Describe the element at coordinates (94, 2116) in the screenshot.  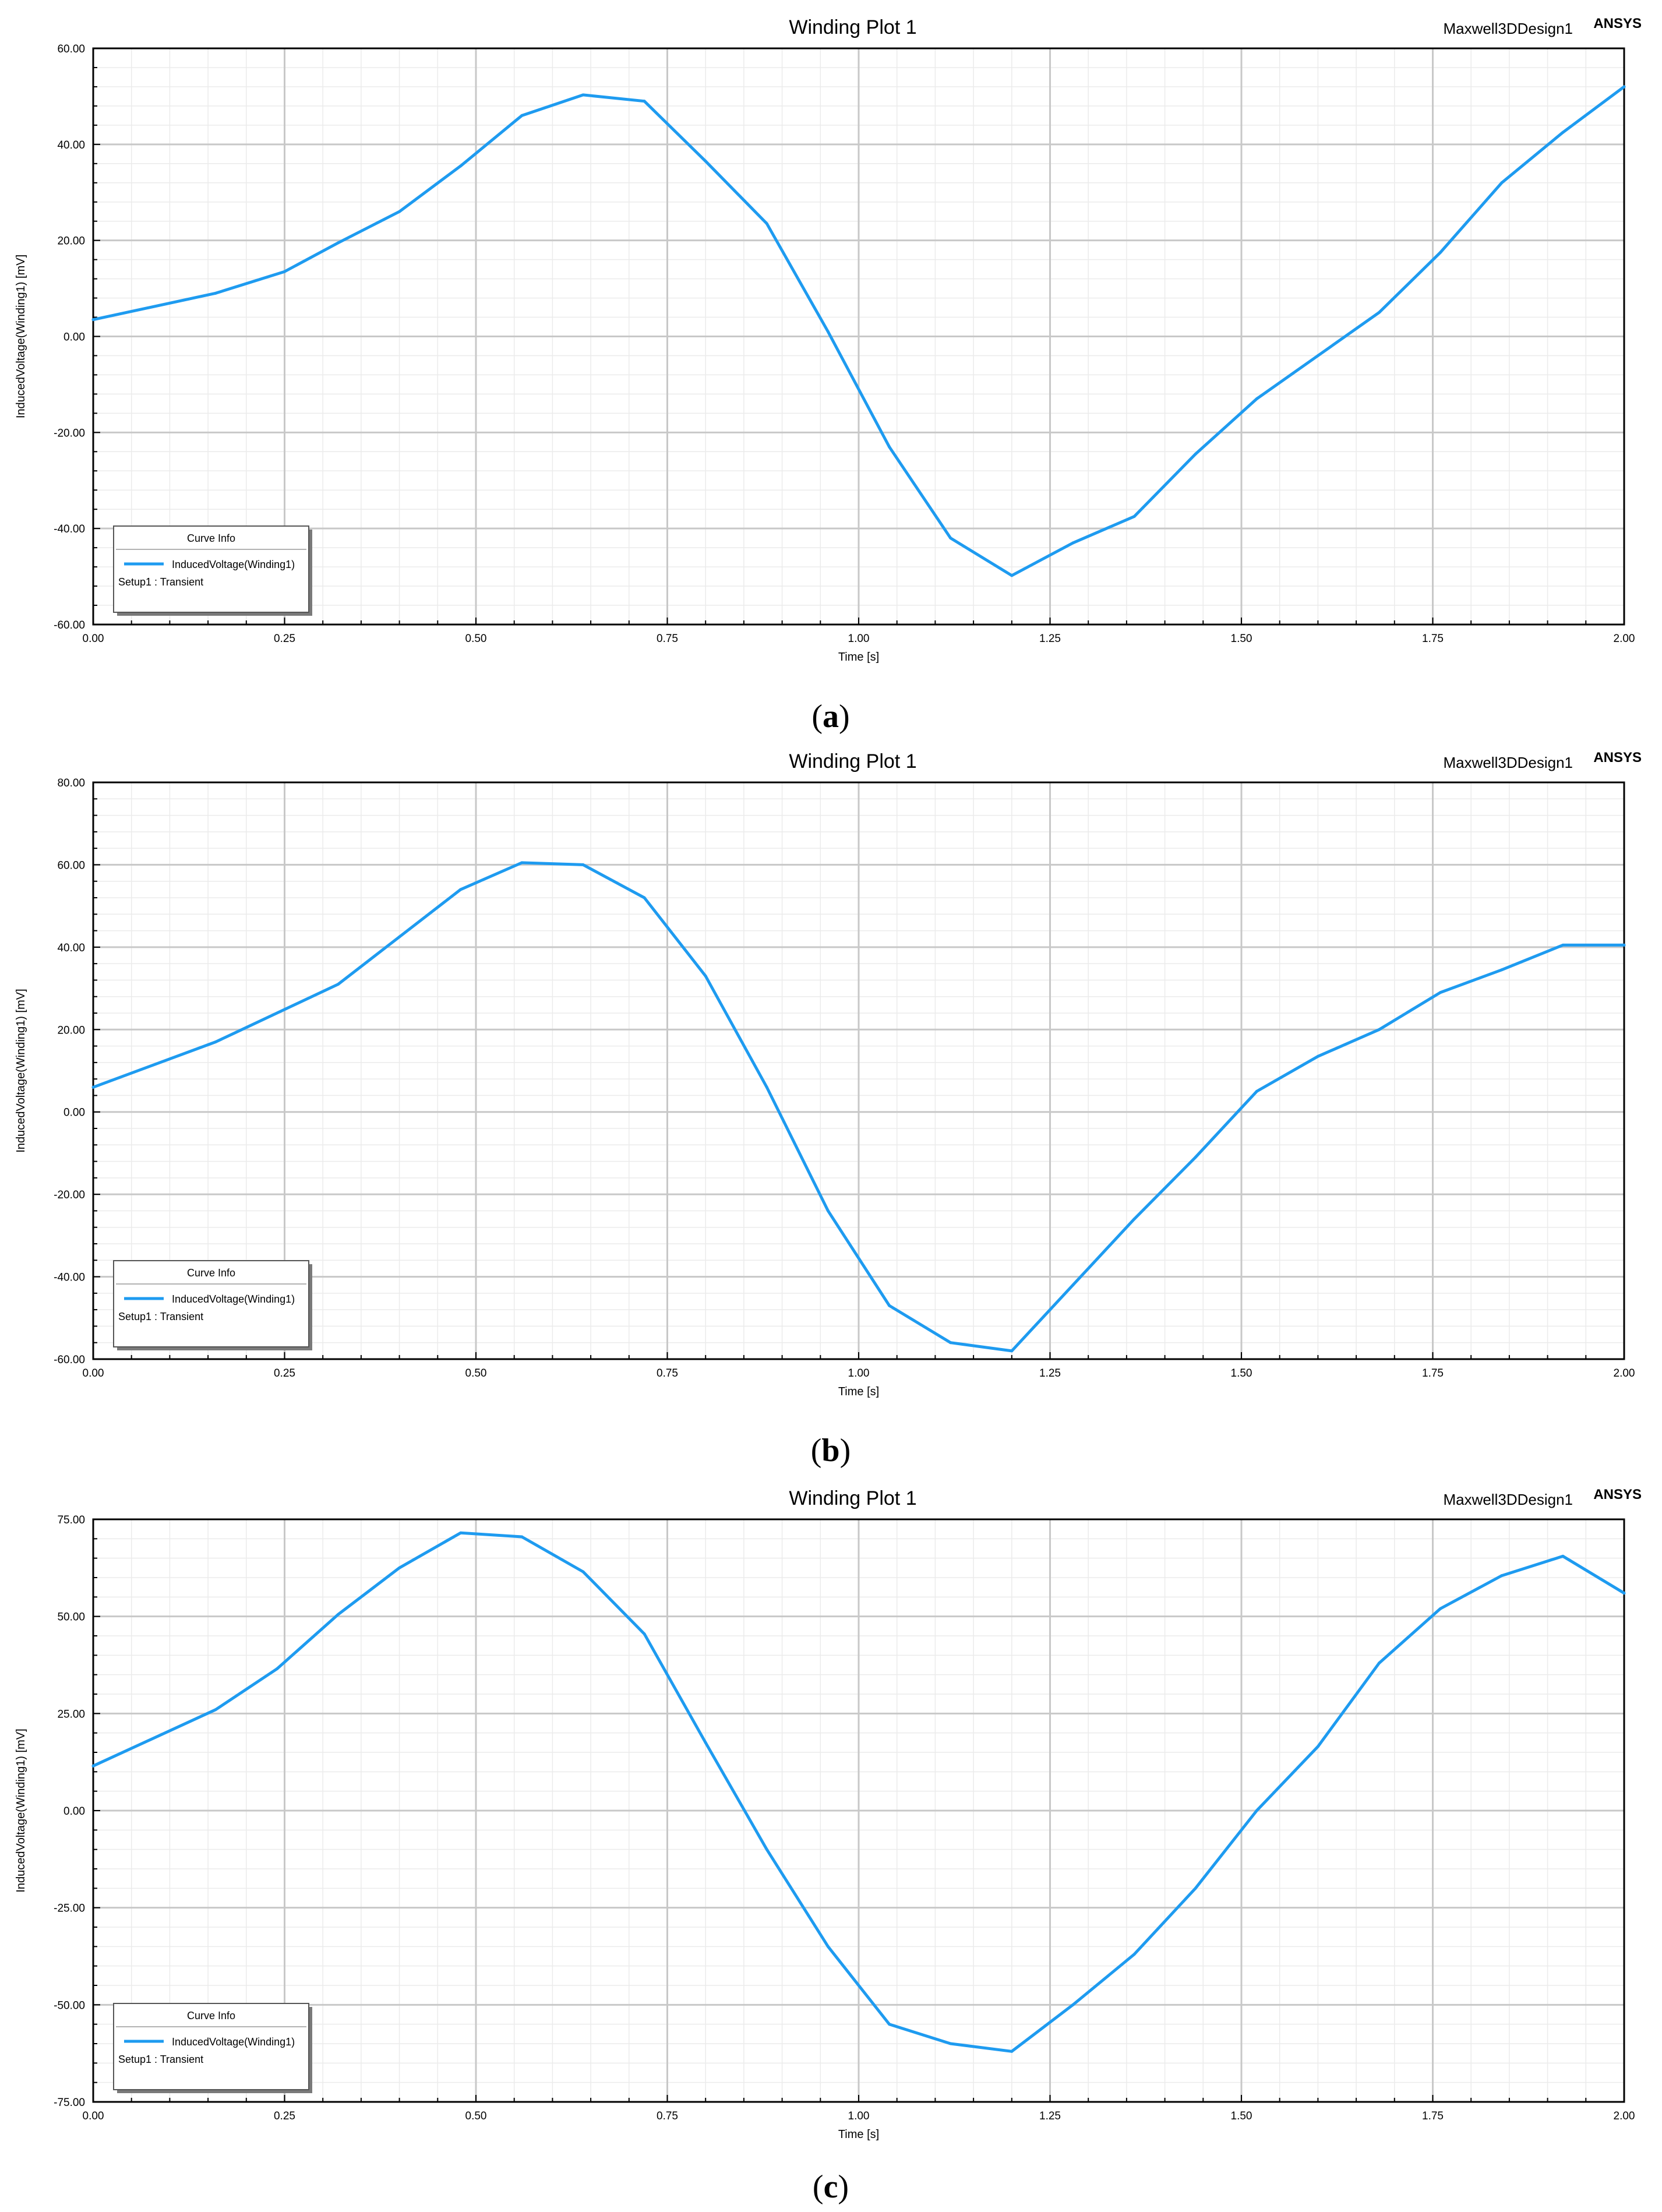
I see `x-tick-label: 0.00` at that location.